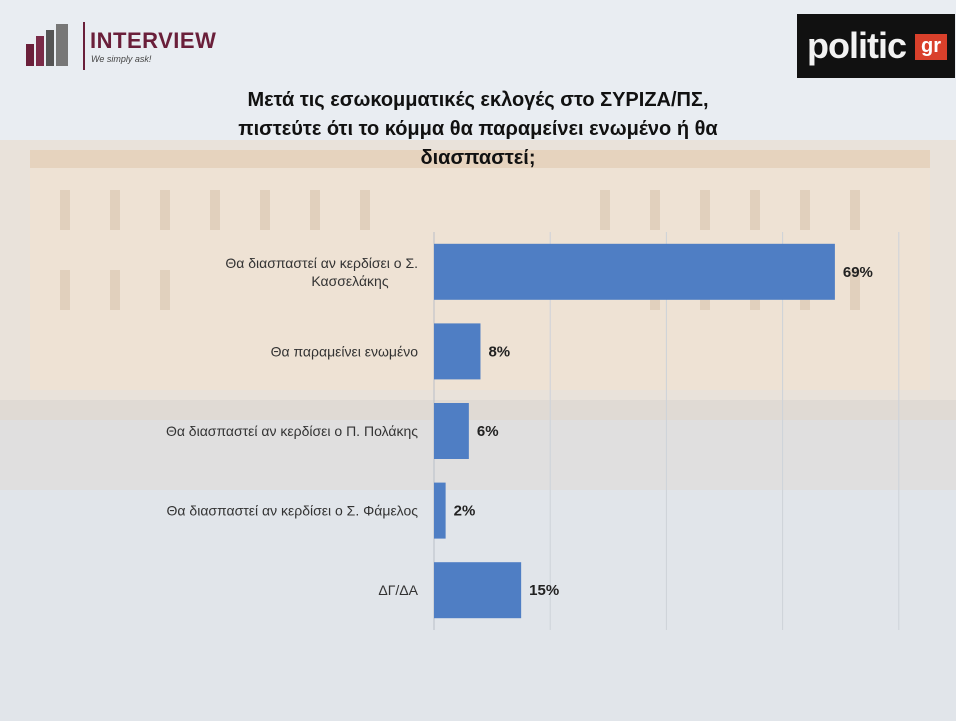  I want to click on politic-logo: politic gr, so click(876, 46).